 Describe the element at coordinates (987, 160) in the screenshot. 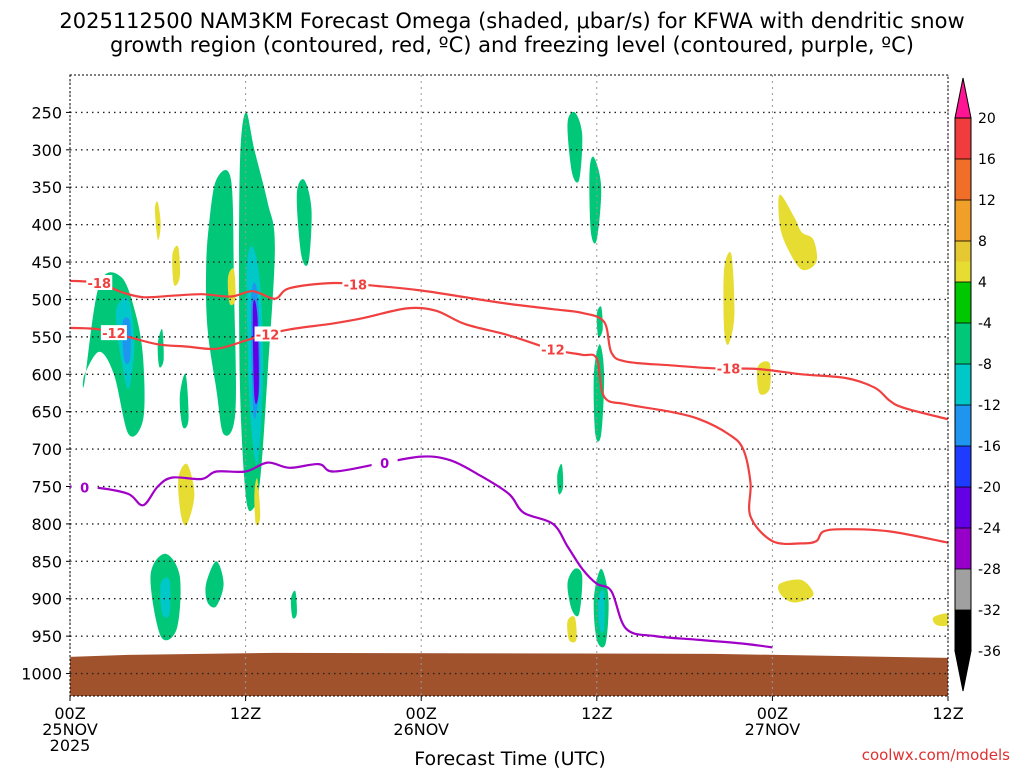

I see `colorbar-label: 16` at that location.